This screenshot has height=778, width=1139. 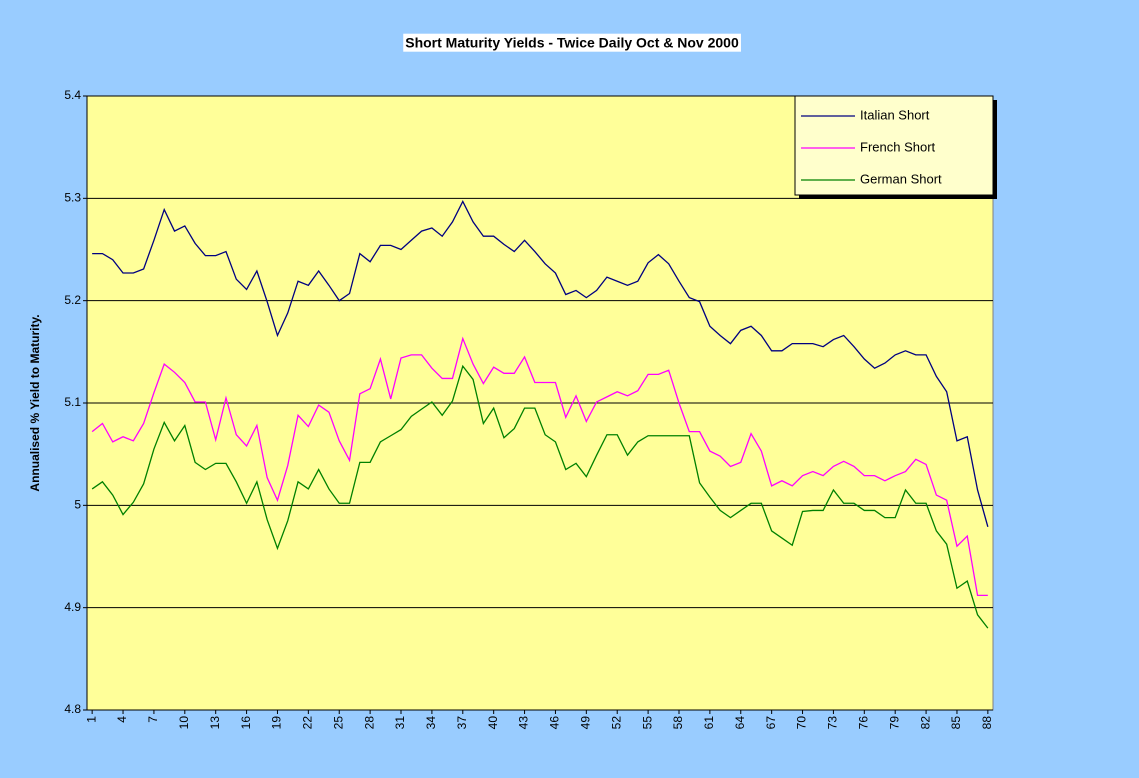 I want to click on x-tick-label: 61, so click(x=709, y=723).